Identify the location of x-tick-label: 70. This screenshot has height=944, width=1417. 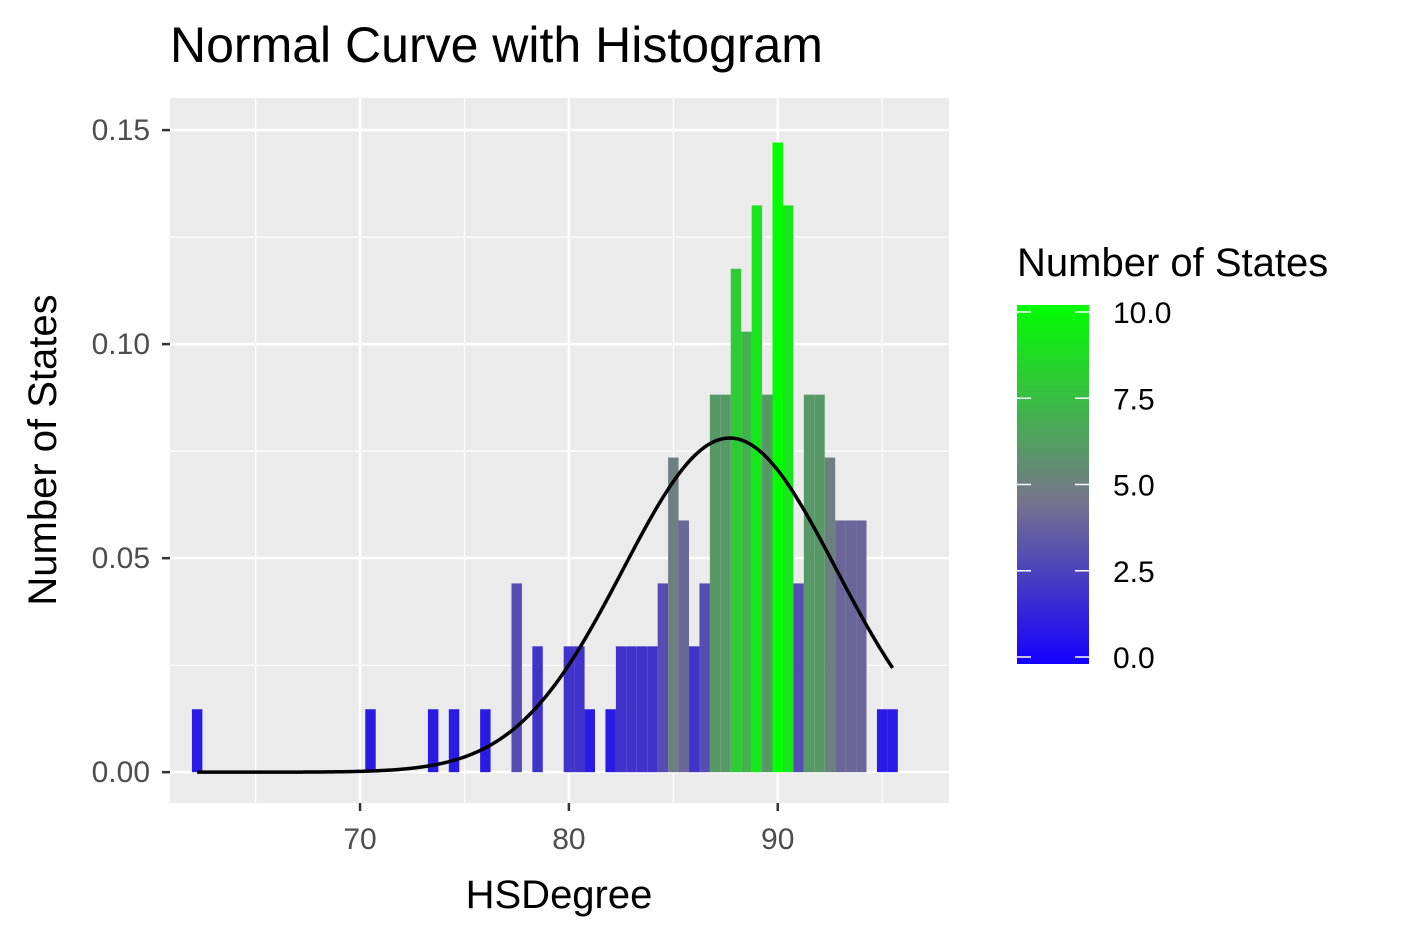
(359, 839).